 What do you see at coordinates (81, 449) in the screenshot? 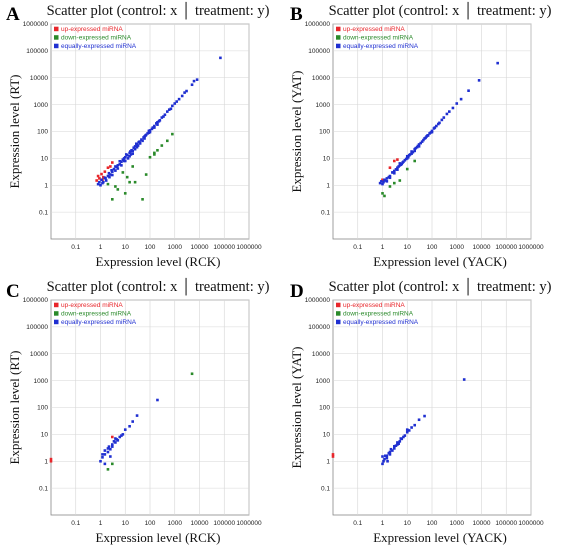
I see `series-up-expressed` at bounding box center [81, 449].